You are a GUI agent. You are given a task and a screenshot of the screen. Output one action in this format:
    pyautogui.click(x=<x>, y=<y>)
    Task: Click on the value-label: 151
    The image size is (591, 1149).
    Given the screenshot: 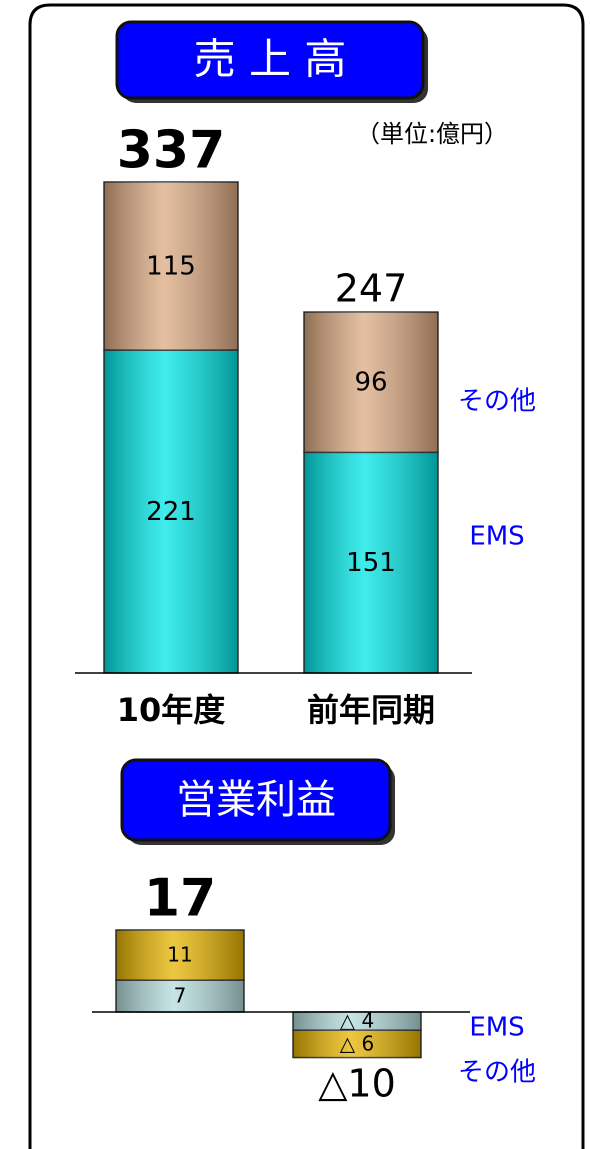 What is the action you would take?
    pyautogui.click(x=371, y=563)
    